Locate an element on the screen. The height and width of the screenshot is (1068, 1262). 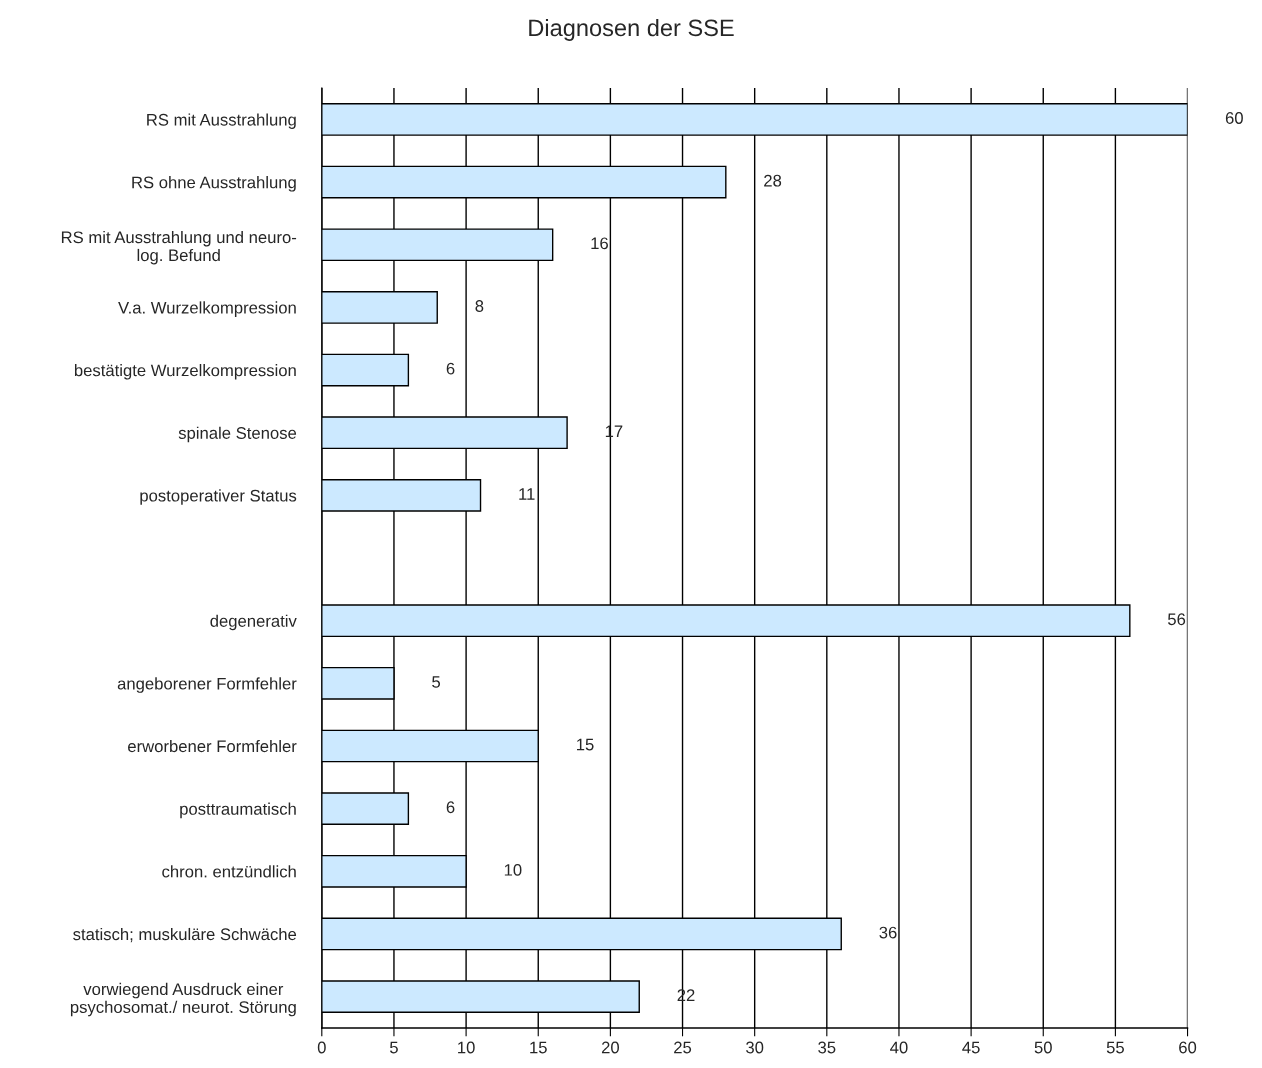
y-tick-label: spinale Stenose is located at coordinates (237, 434).